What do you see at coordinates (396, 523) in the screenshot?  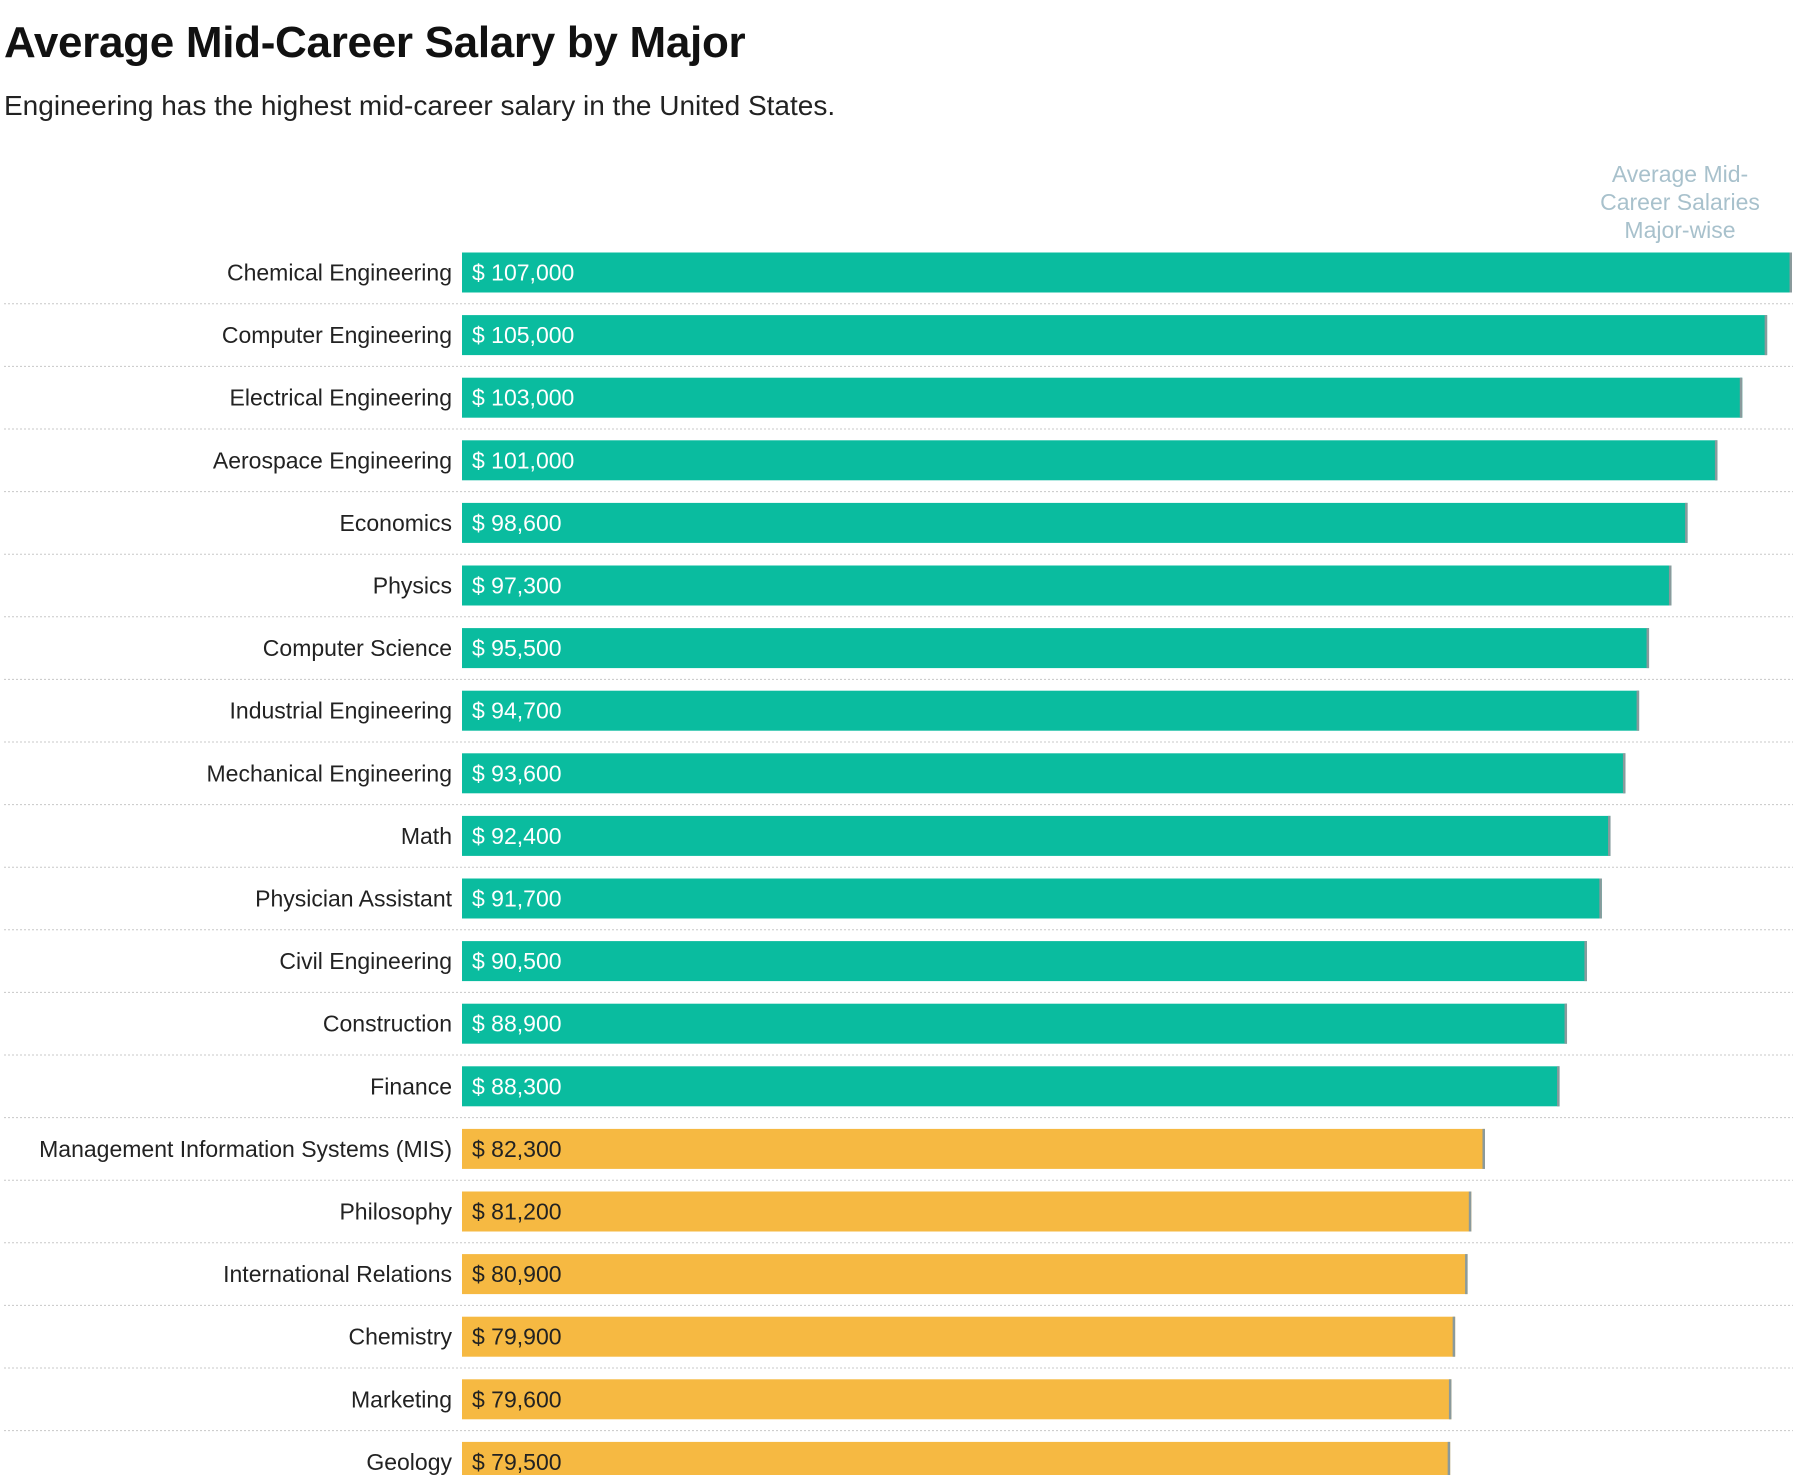 I see `category-label: Economics` at bounding box center [396, 523].